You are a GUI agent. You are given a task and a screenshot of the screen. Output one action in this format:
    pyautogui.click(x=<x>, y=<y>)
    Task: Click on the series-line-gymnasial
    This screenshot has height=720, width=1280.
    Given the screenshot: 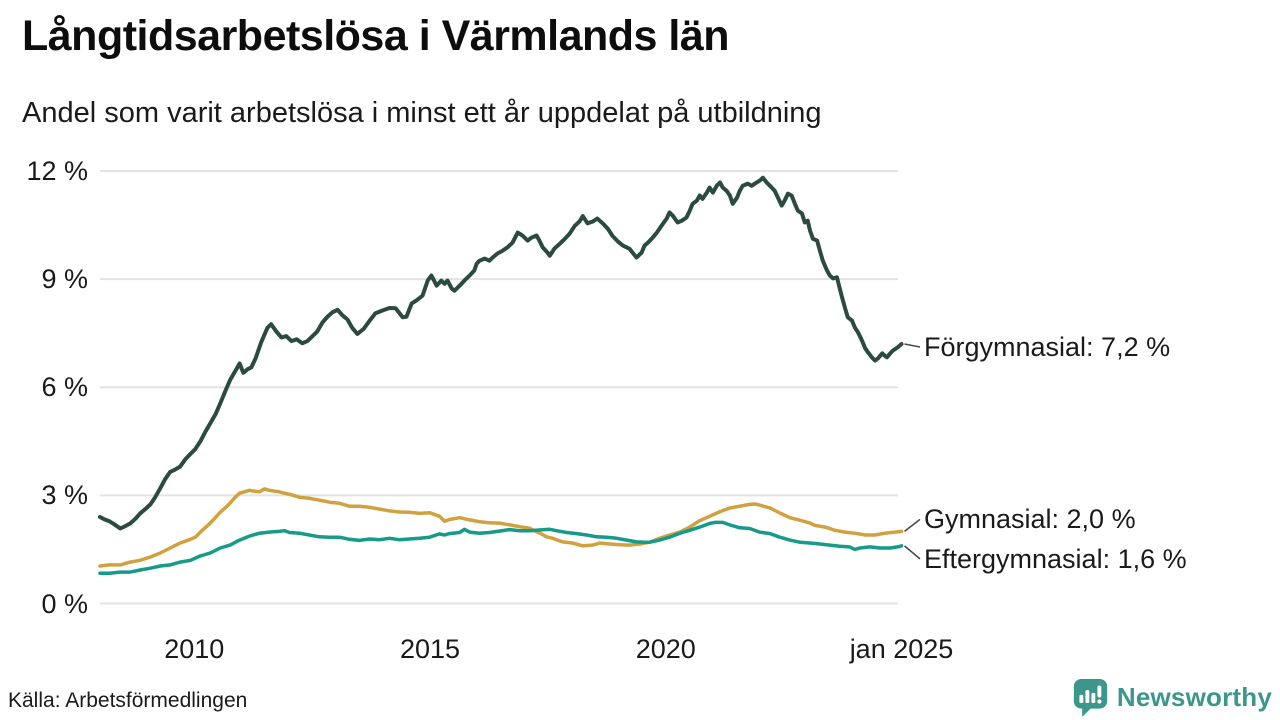 What is the action you would take?
    pyautogui.click(x=501, y=527)
    